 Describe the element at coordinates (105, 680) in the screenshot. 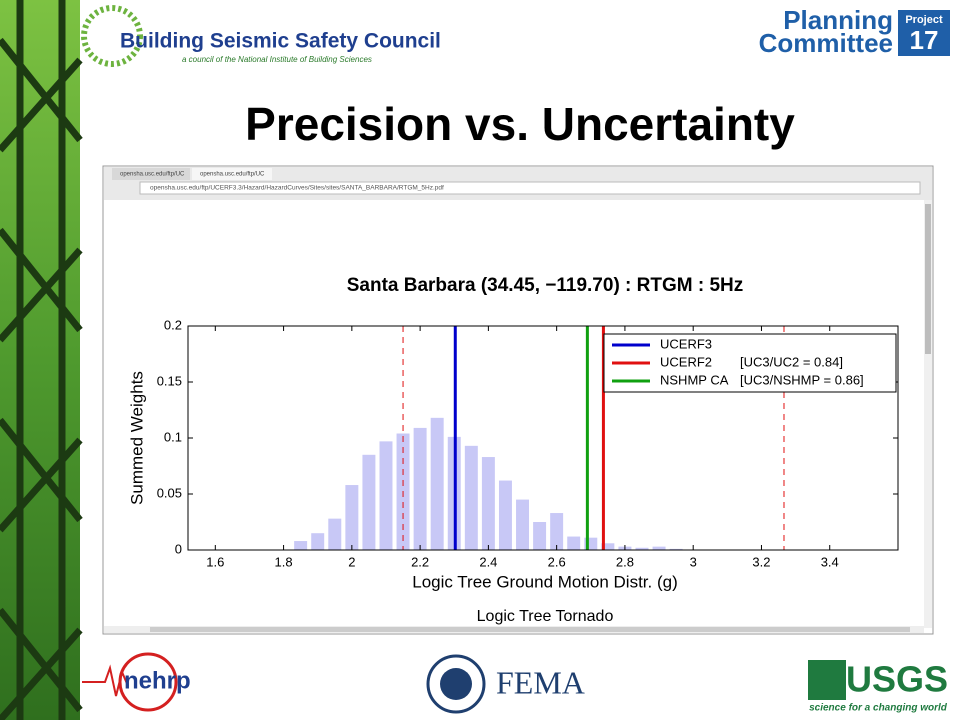

I see `seismo-line` at that location.